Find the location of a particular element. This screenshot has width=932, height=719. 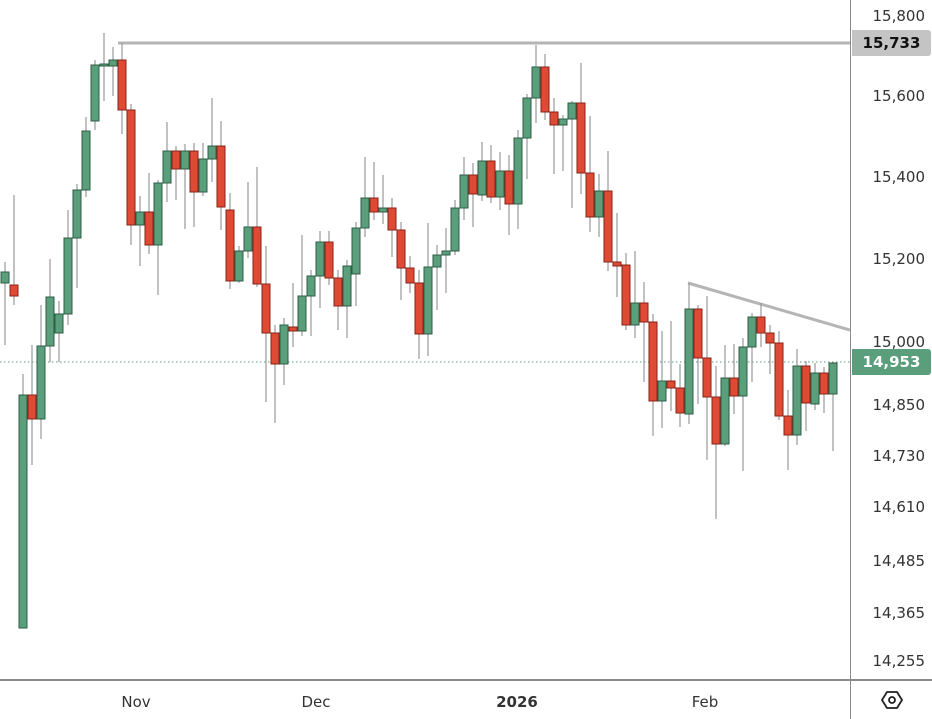

time-axis: Nov Dec 2026 Feb is located at coordinates (425, 699).